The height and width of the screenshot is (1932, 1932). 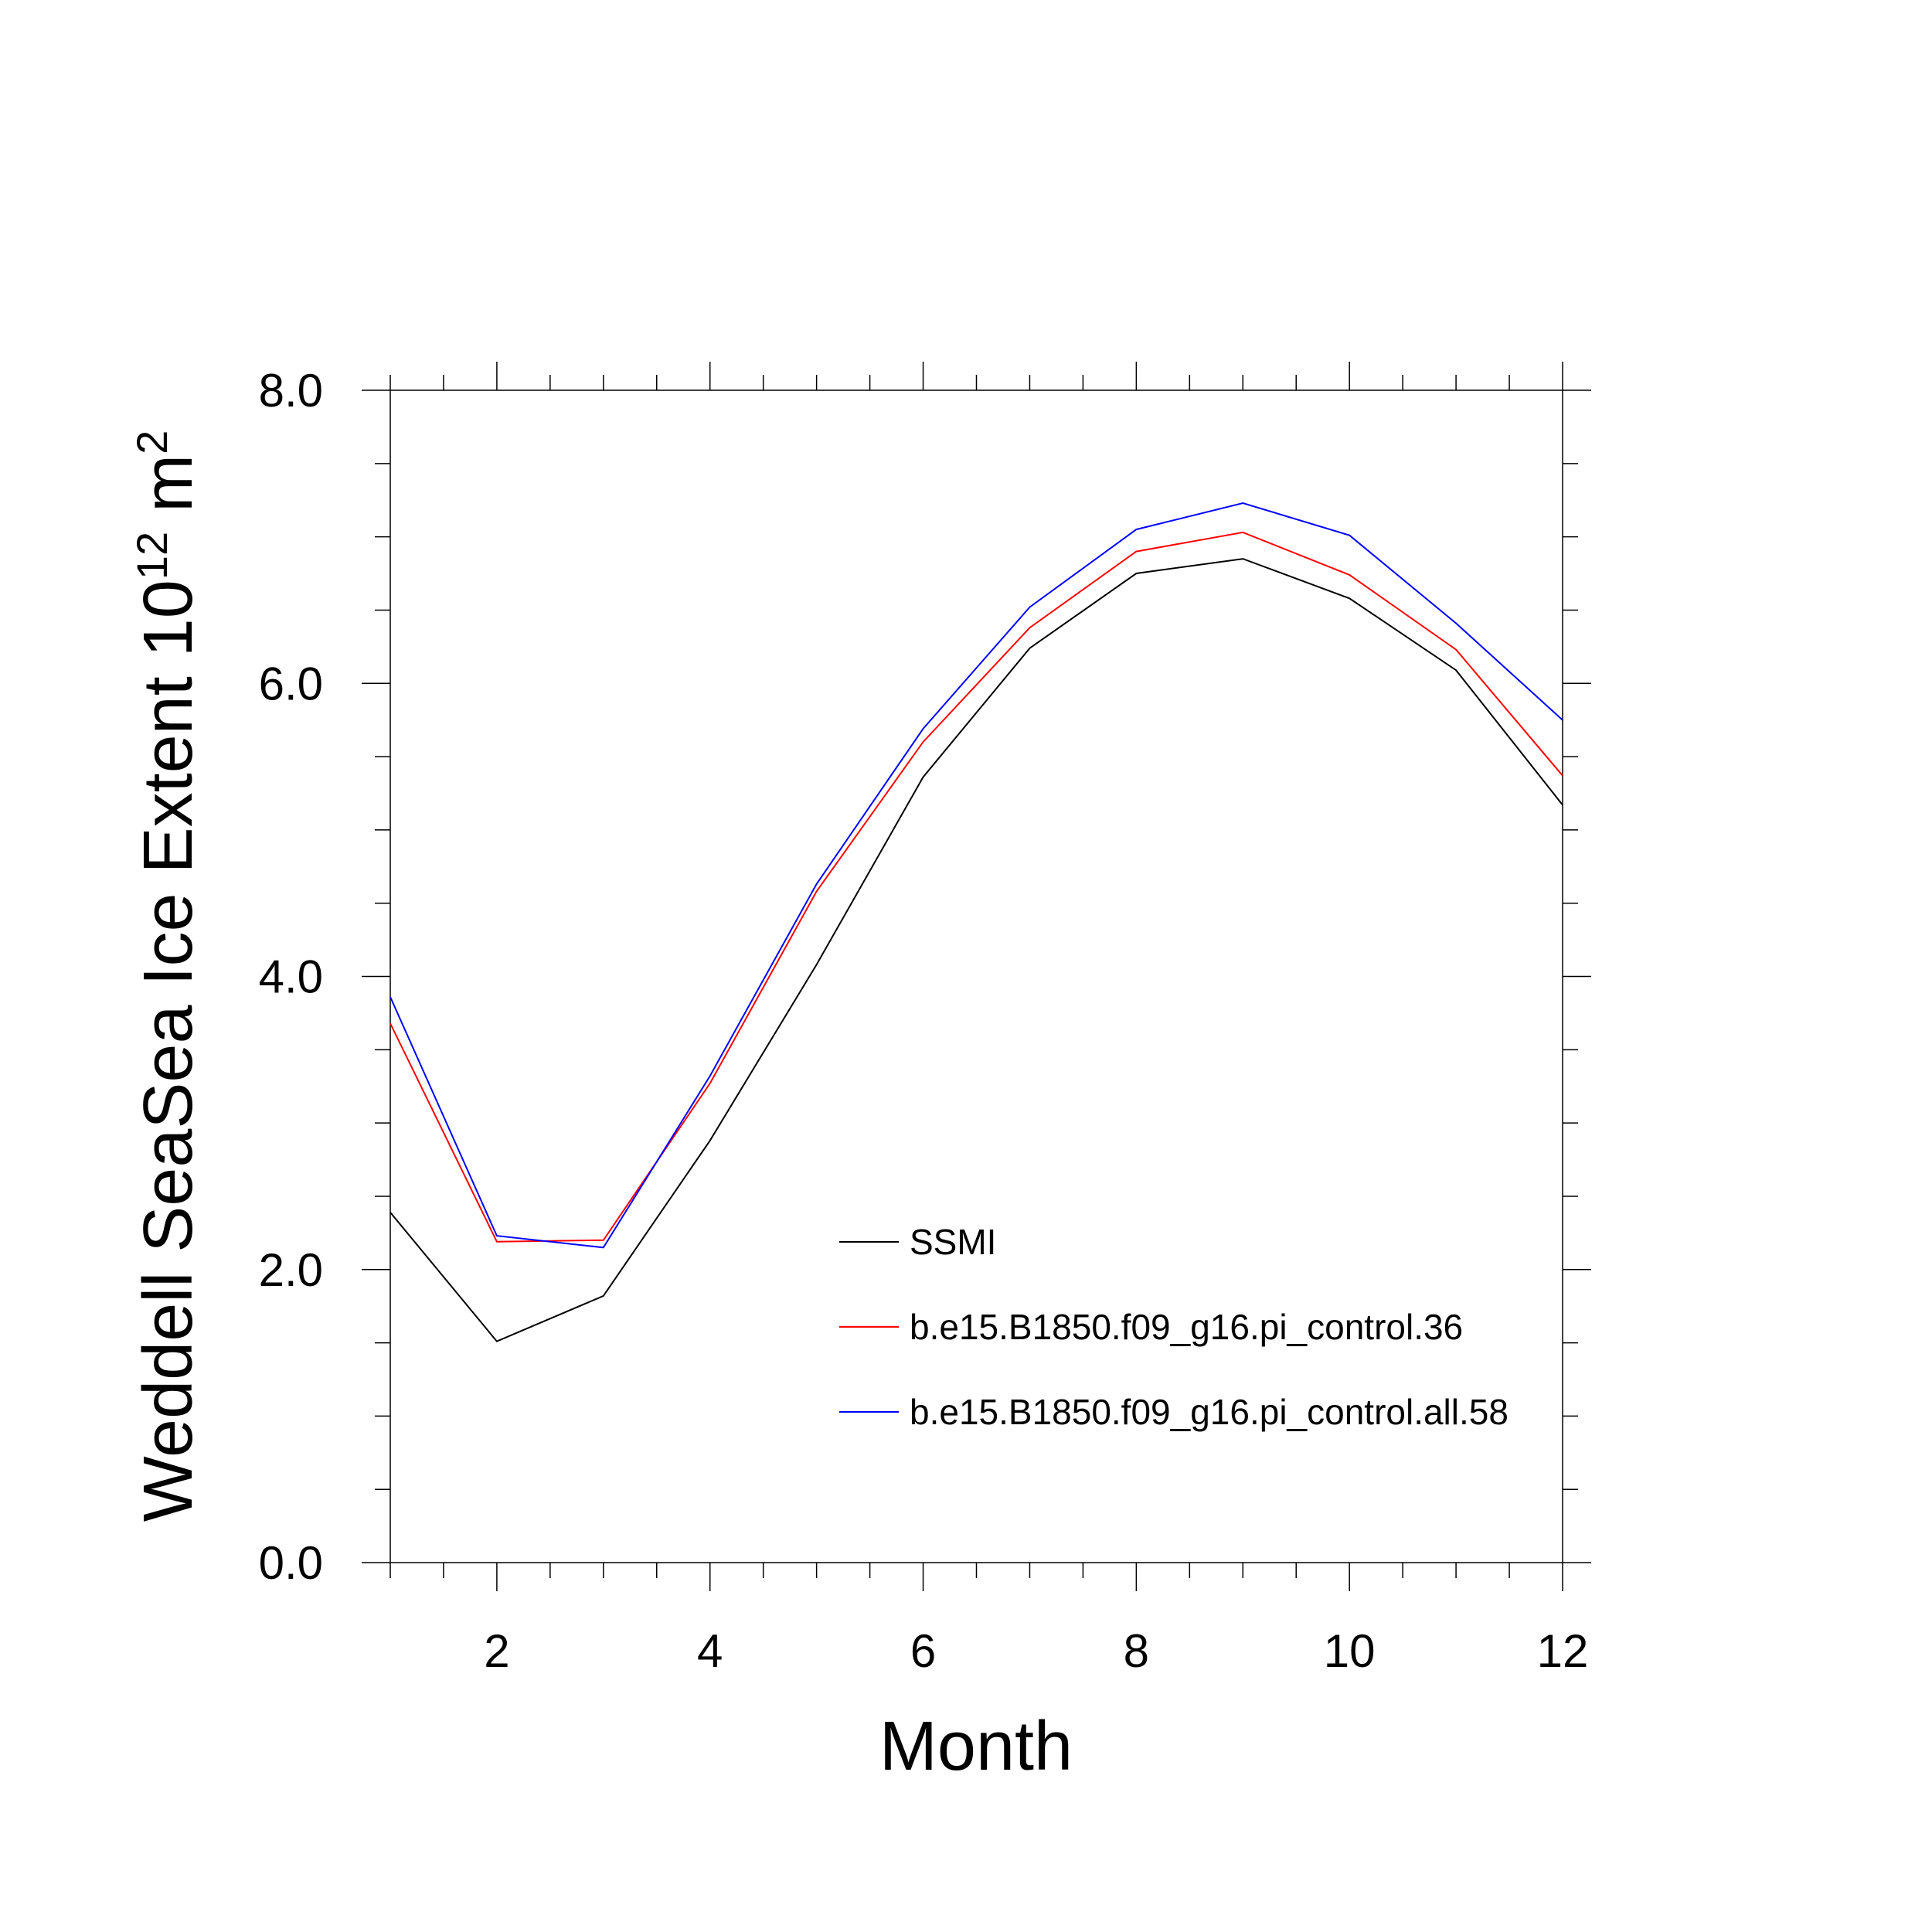 What do you see at coordinates (168, 493) in the screenshot?
I see `y-axis-title-unit: m` at bounding box center [168, 493].